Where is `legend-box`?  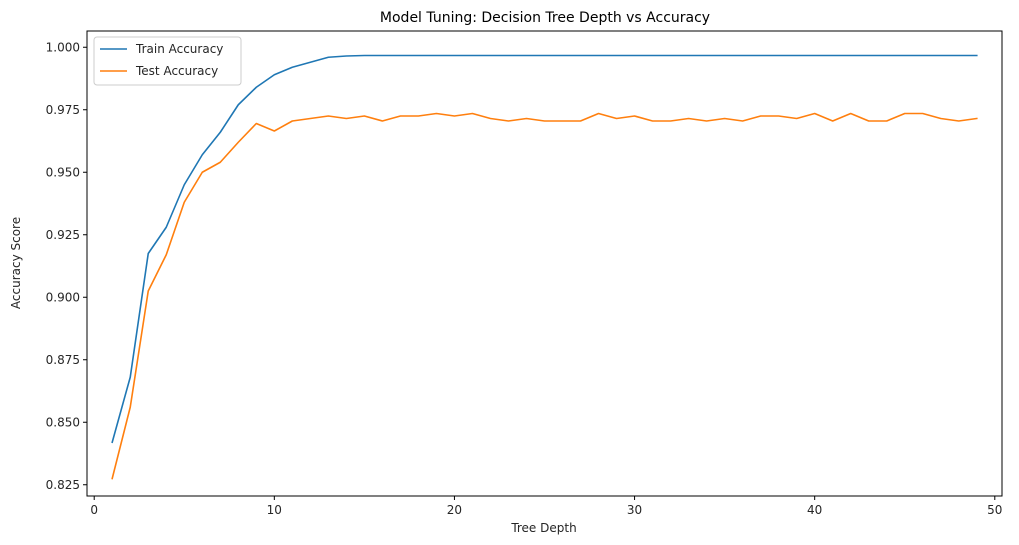
legend-box is located at coordinates (167, 61).